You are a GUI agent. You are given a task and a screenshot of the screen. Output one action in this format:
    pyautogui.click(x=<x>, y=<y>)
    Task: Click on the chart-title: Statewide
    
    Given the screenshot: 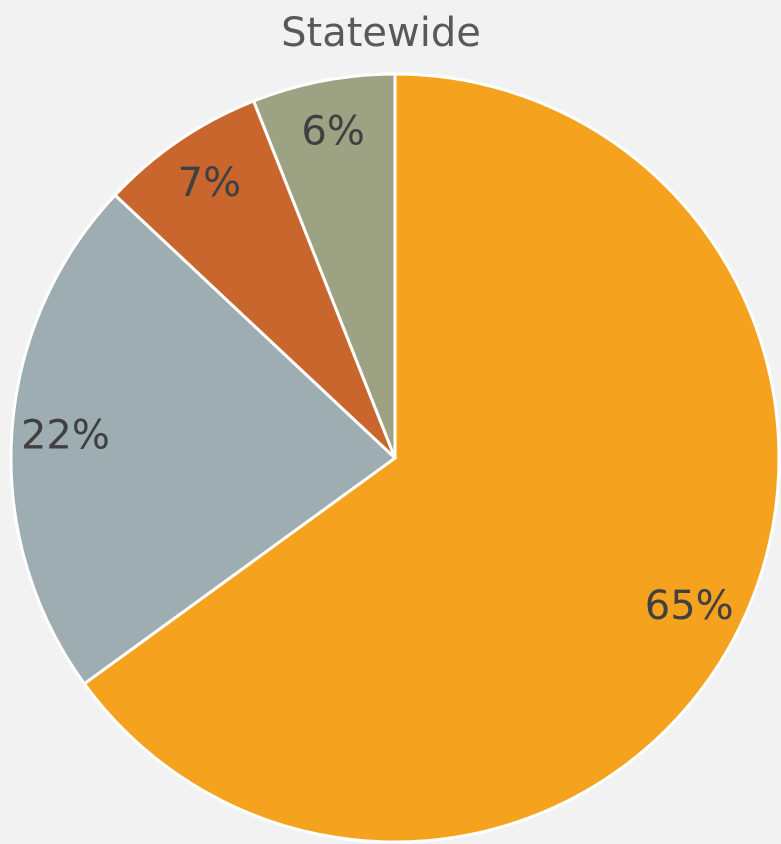 What is the action you would take?
    pyautogui.click(x=381, y=33)
    